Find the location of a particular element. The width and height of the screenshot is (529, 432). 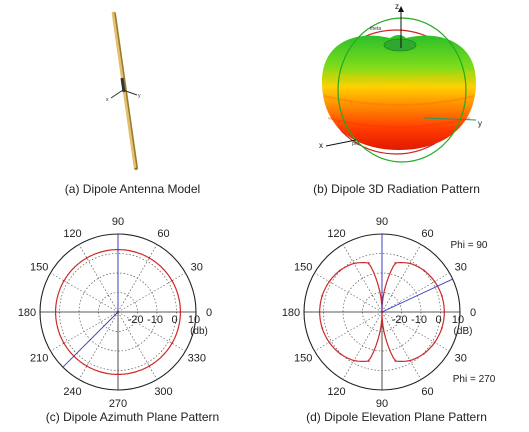

donut-top-dimple is located at coordinates (400, 45).